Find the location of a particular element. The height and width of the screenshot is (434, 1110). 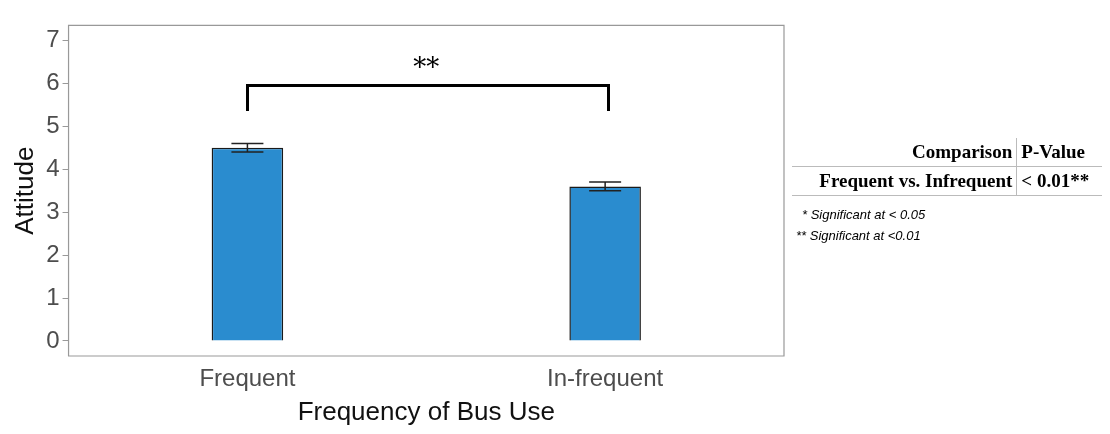

text: < 0.01** is located at coordinates (1055, 181).